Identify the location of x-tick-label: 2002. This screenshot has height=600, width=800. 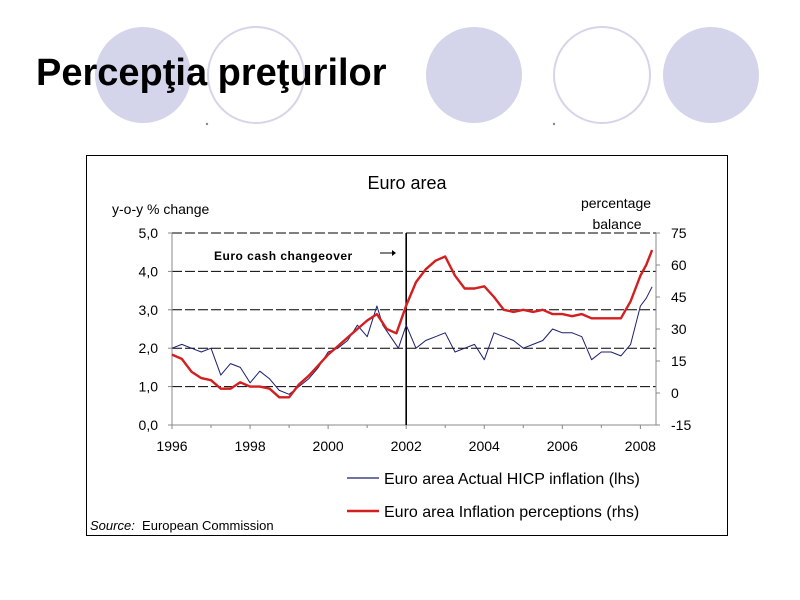
(406, 446).